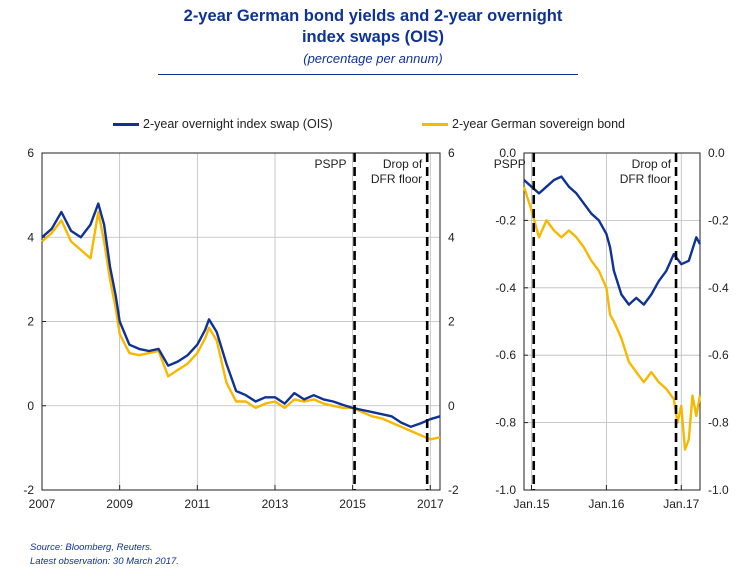 This screenshot has width=746, height=580. I want to click on main-xtick-label: 2017, so click(430, 504).